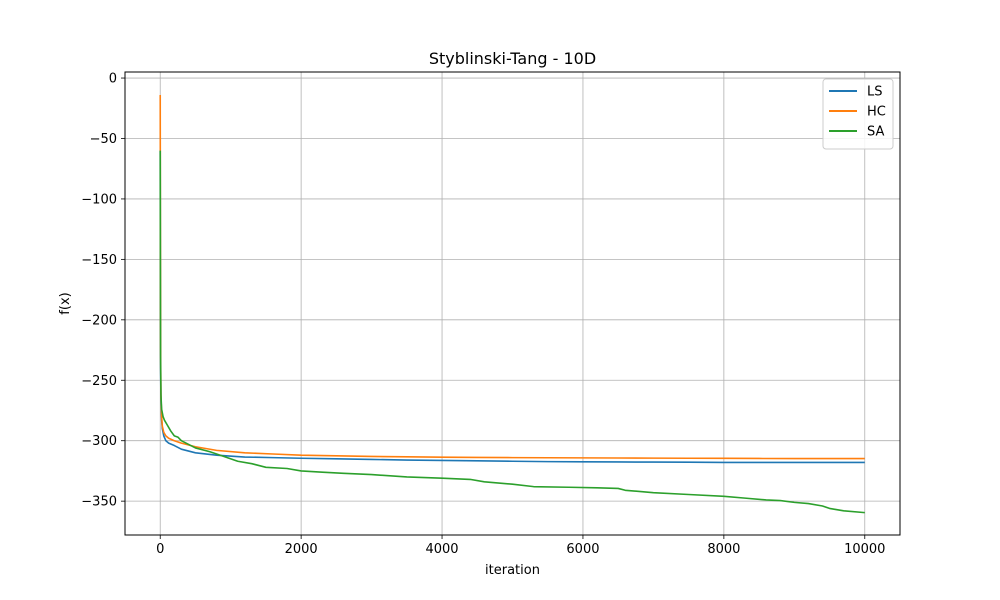 The width and height of the screenshot is (1000, 600). Describe the element at coordinates (723, 549) in the screenshot. I see `x-tick-label: 8000` at that location.